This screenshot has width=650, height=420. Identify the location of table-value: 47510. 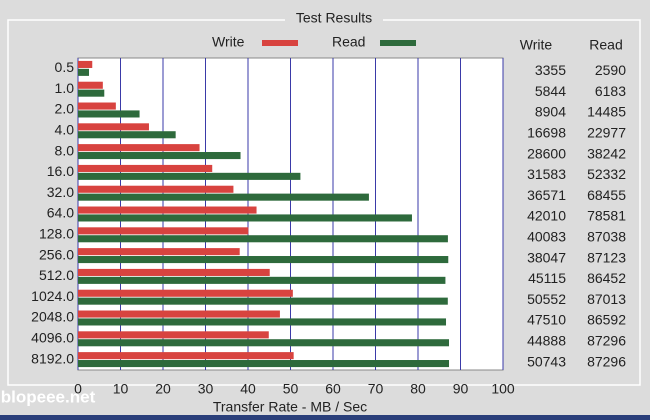
(546, 320).